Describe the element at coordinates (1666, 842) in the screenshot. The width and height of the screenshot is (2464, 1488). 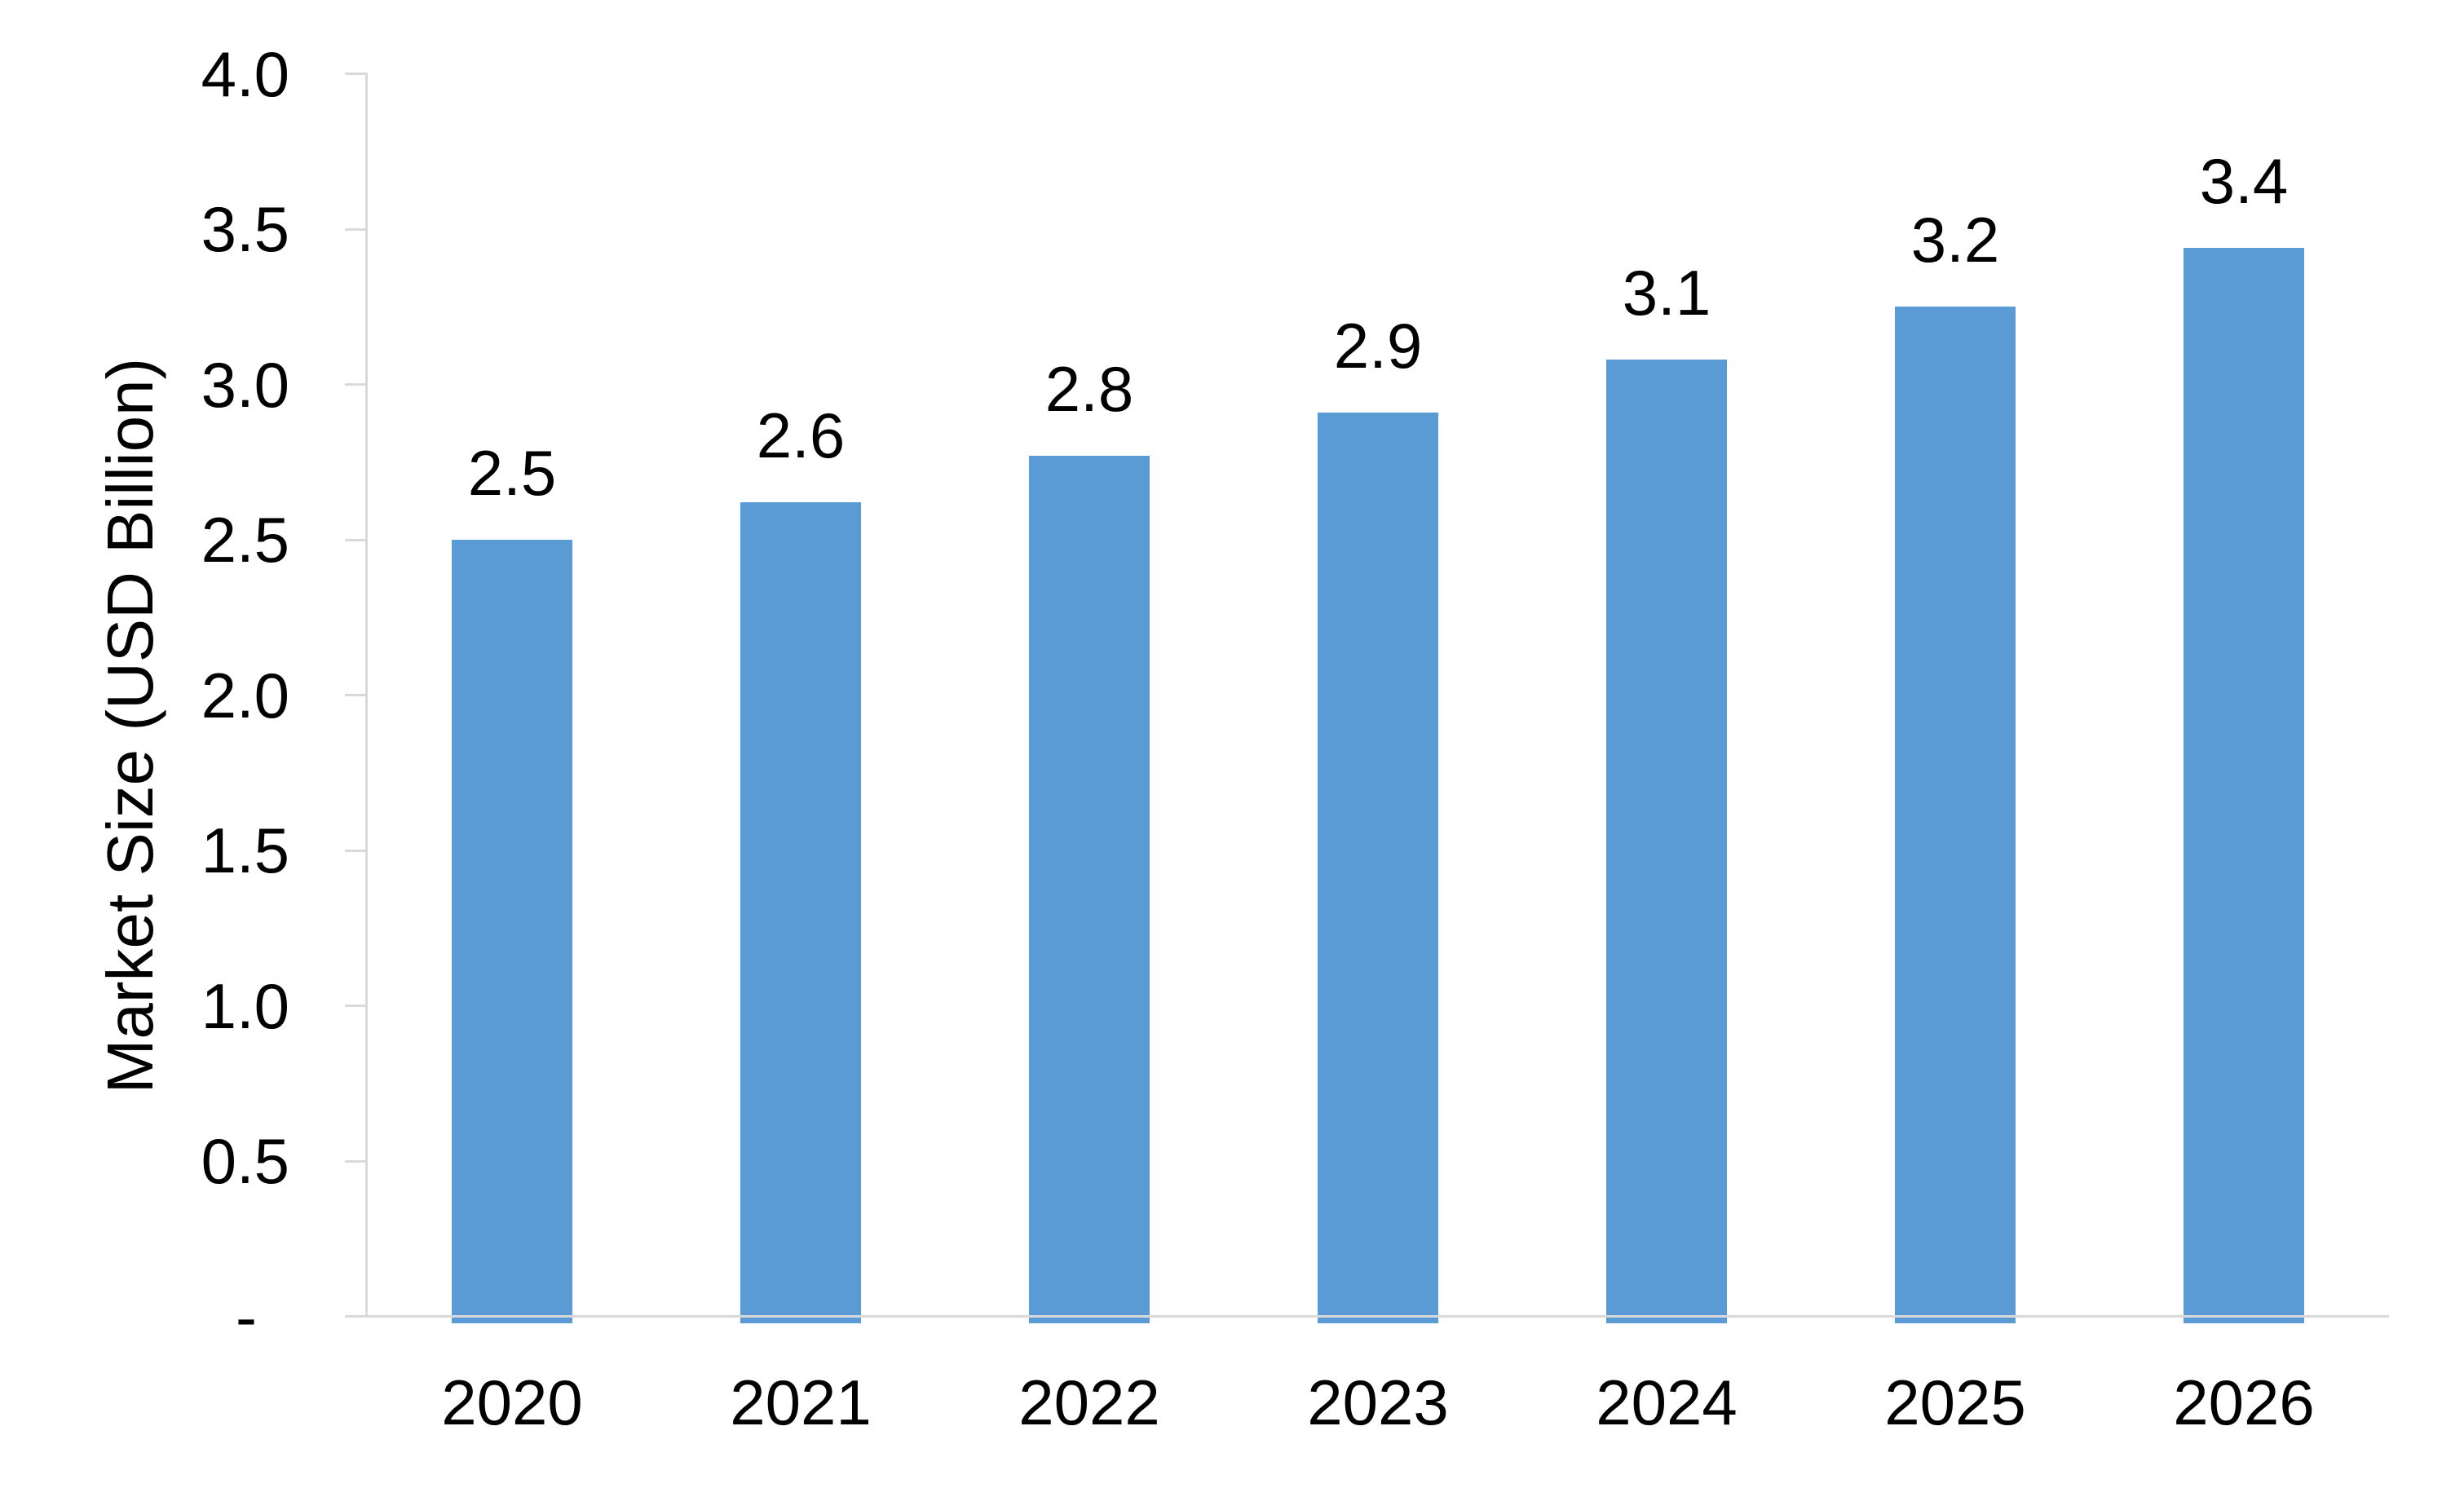
I see `bar-2024` at that location.